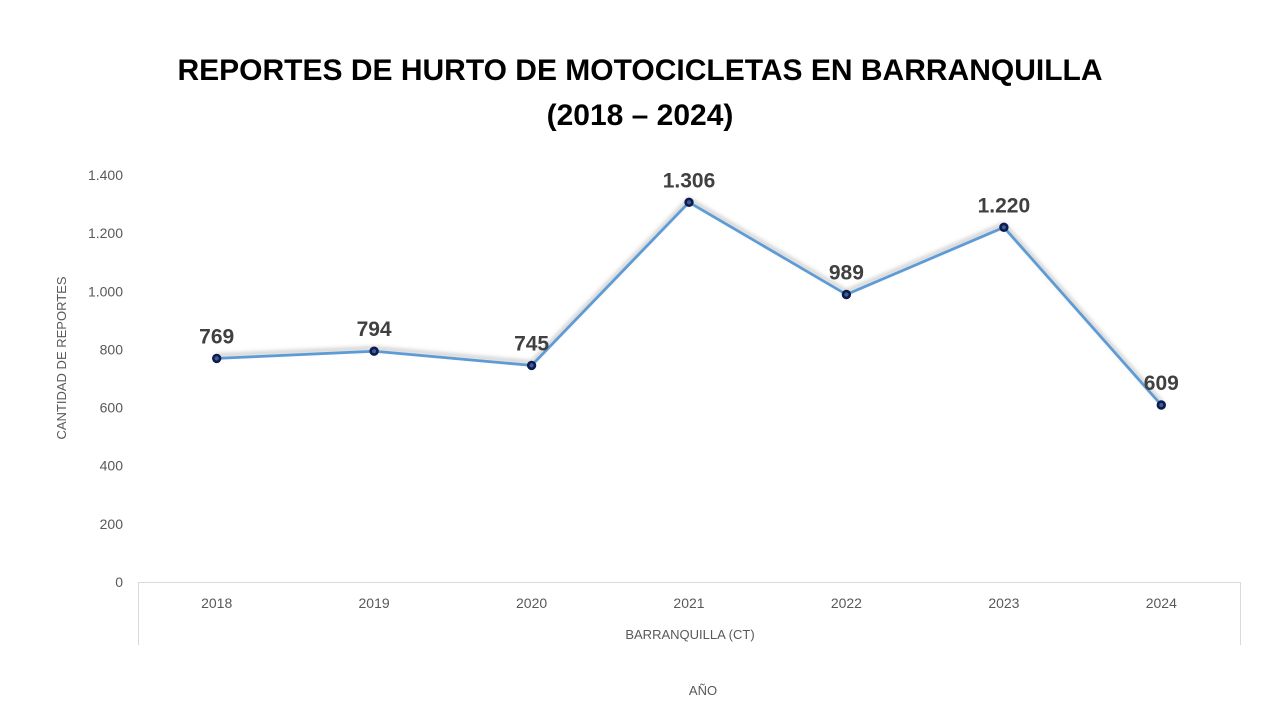 This screenshot has height=720, width=1280. I want to click on y-axis-title: CANTIDAD DE REPORTES, so click(61, 357).